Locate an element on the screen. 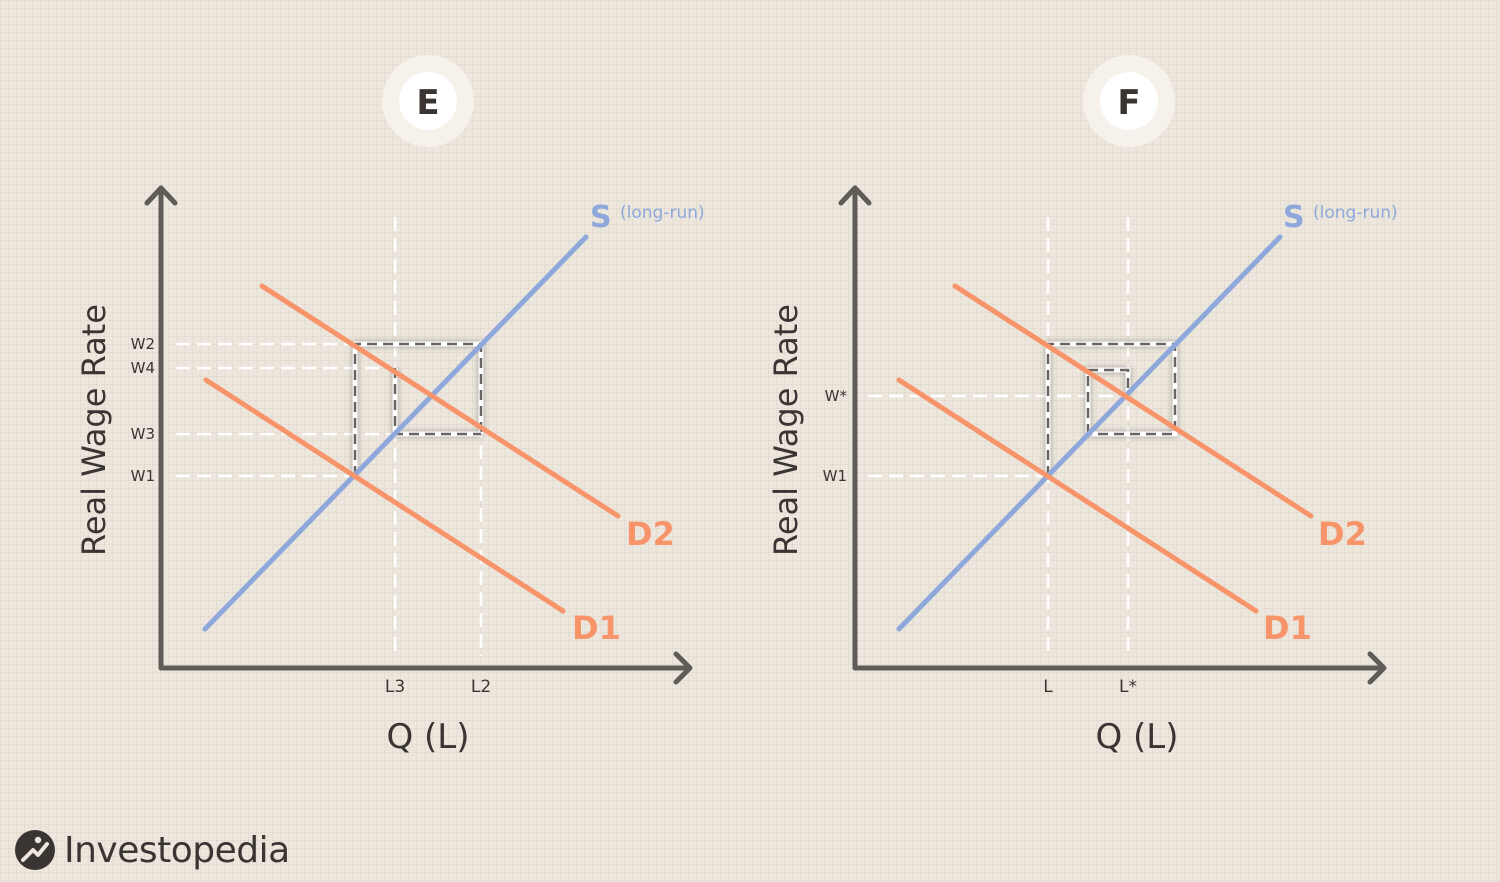 Image resolution: width=1500 pixels, height=882 pixels. labor-tick-l: L is located at coordinates (1048, 687).